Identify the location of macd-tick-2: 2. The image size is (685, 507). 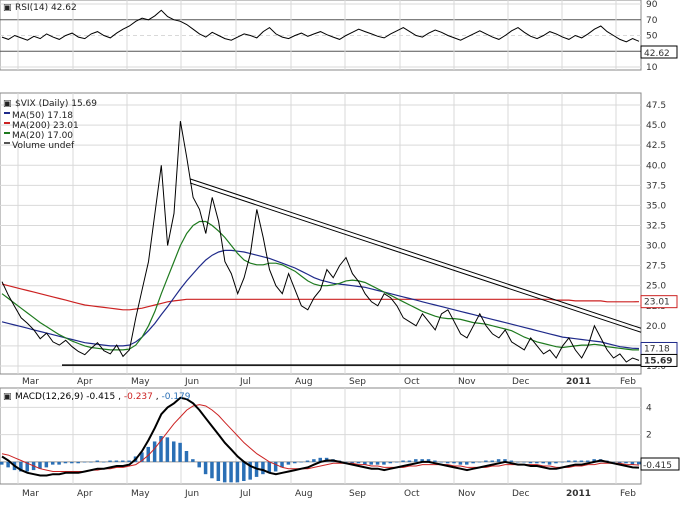
(649, 436).